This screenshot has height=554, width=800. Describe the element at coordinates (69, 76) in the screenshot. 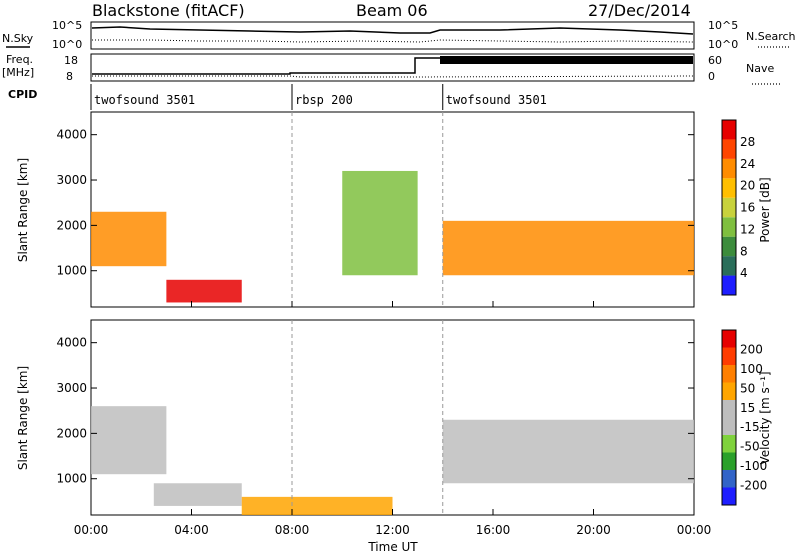

I see `freq-tick-bottom: 8` at that location.